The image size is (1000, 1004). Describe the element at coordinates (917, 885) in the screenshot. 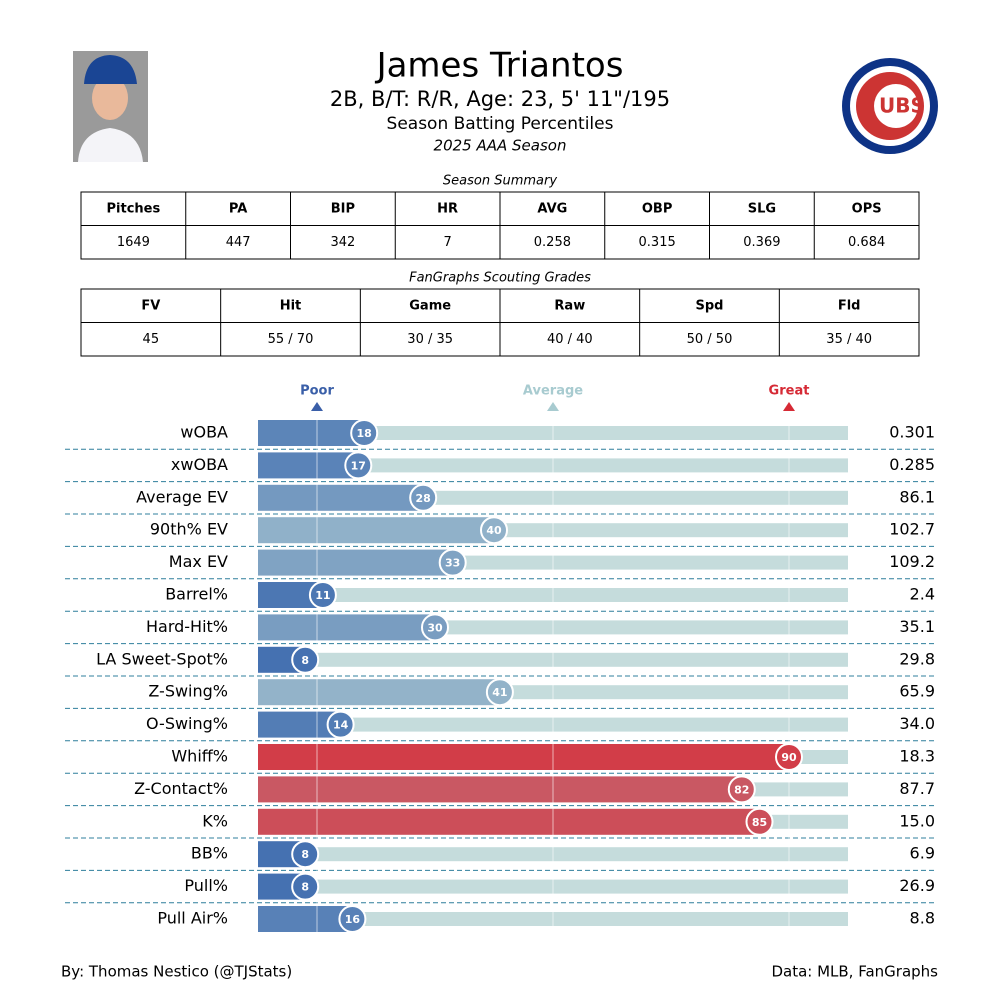

I see `stat-value: 26.9` at that location.